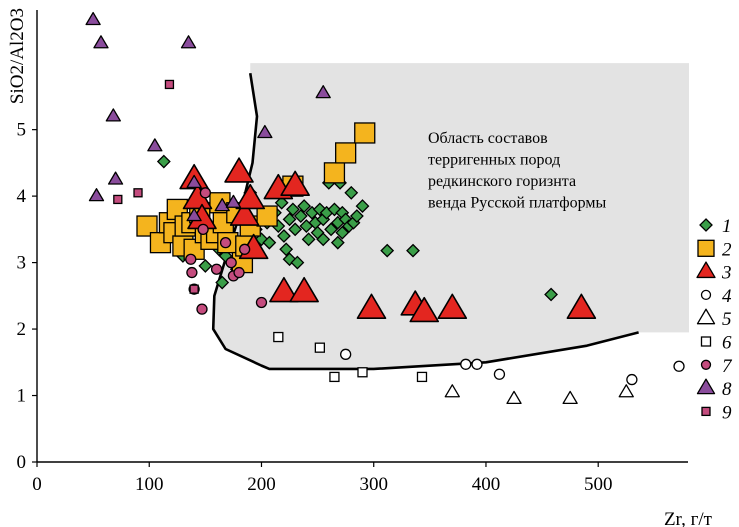 This screenshot has width=739, height=527. Describe the element at coordinates (261, 484) in the screenshot. I see `x-tick-label: 200` at that location.